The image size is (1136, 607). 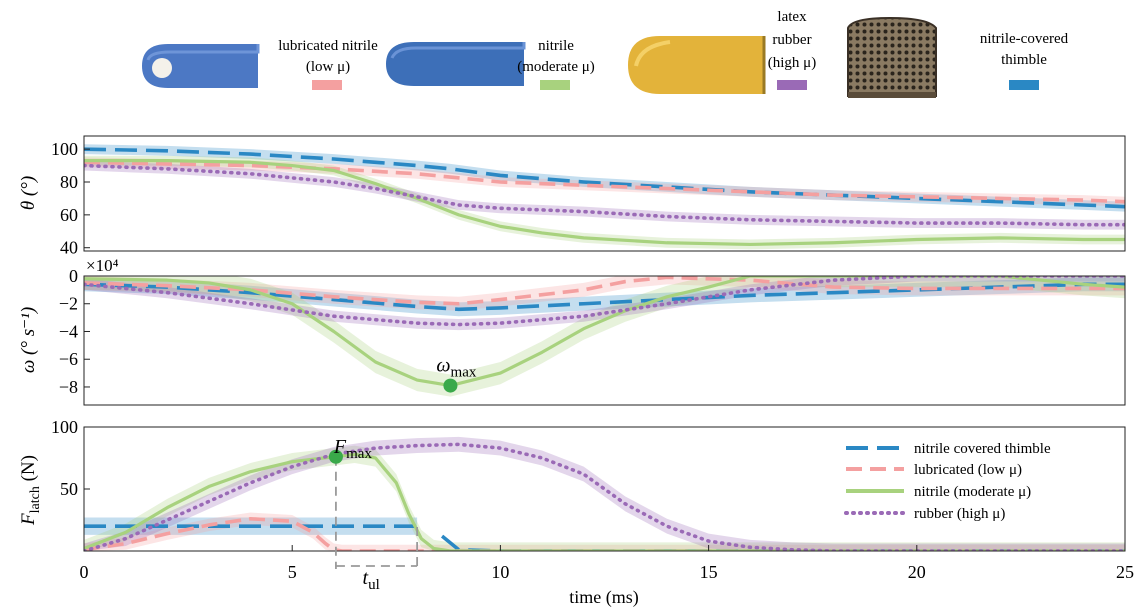 I want to click on legend-rubber-label: rubber (high μ), so click(x=959, y=514).